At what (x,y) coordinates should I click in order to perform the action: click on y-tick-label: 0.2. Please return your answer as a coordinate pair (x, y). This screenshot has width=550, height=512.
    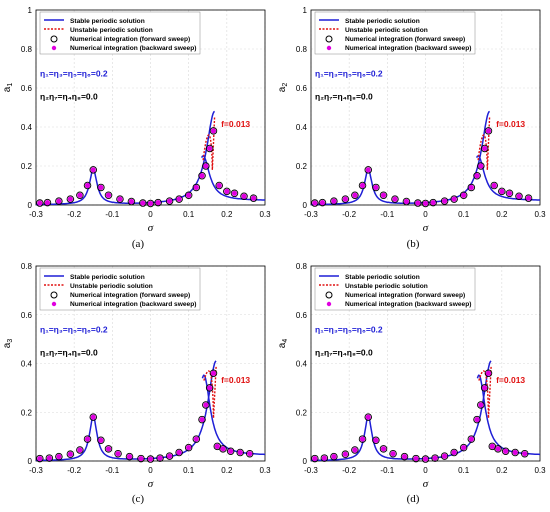
    Looking at the image, I should click on (302, 412).